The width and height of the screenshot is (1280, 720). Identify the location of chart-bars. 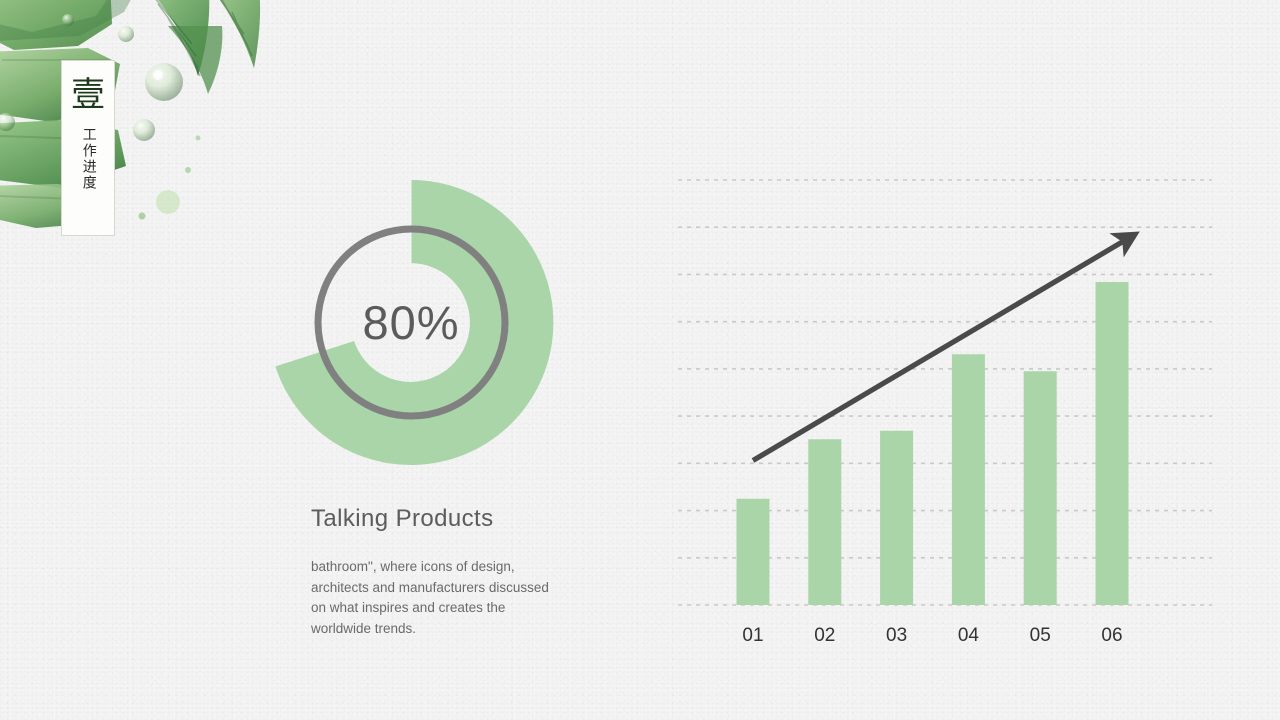
(932, 443).